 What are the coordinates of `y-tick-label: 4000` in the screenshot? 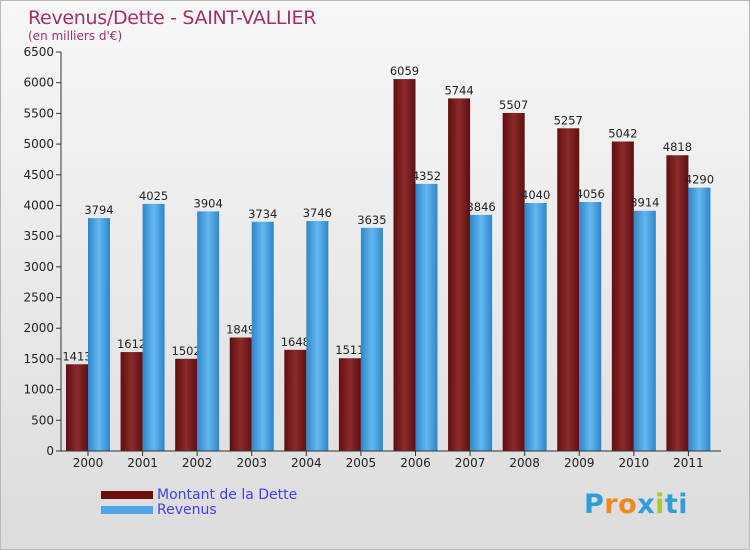 It's located at (38, 205).